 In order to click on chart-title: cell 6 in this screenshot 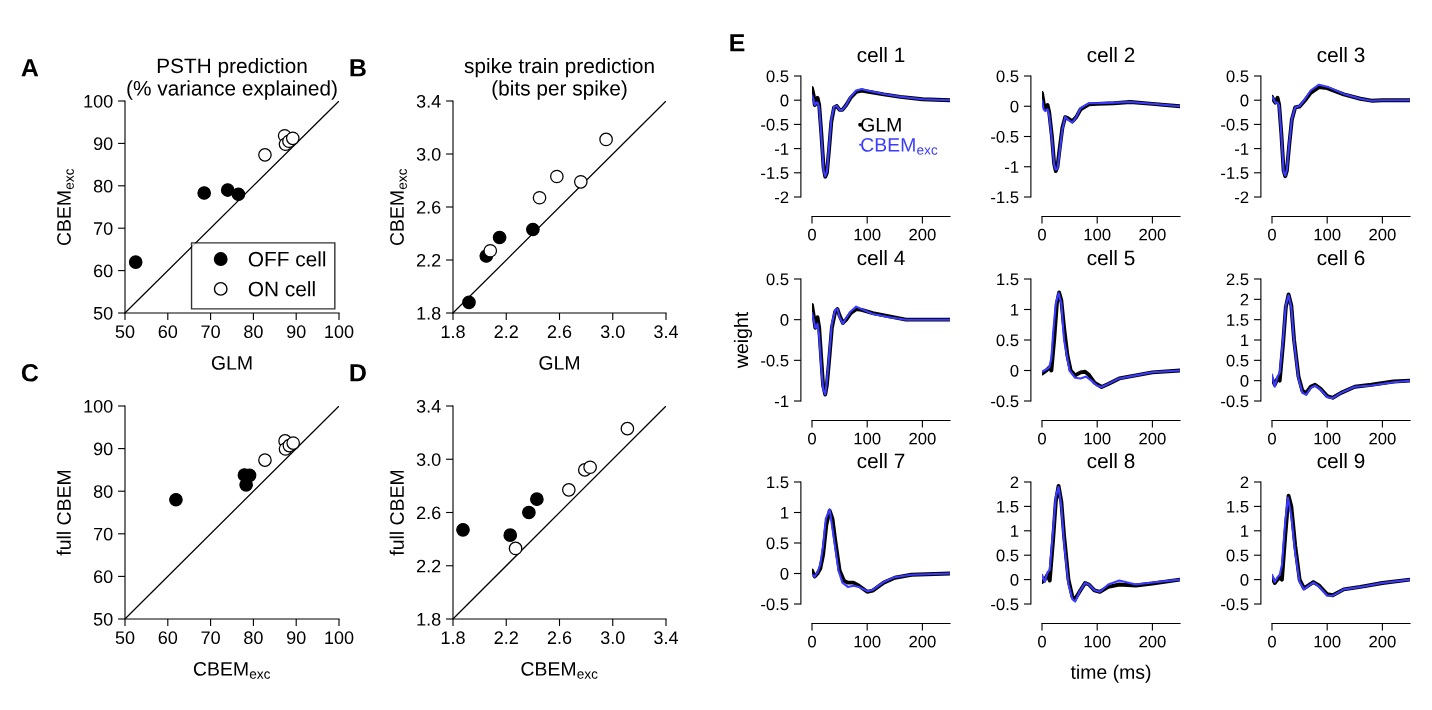, I will do `click(1341, 258)`.